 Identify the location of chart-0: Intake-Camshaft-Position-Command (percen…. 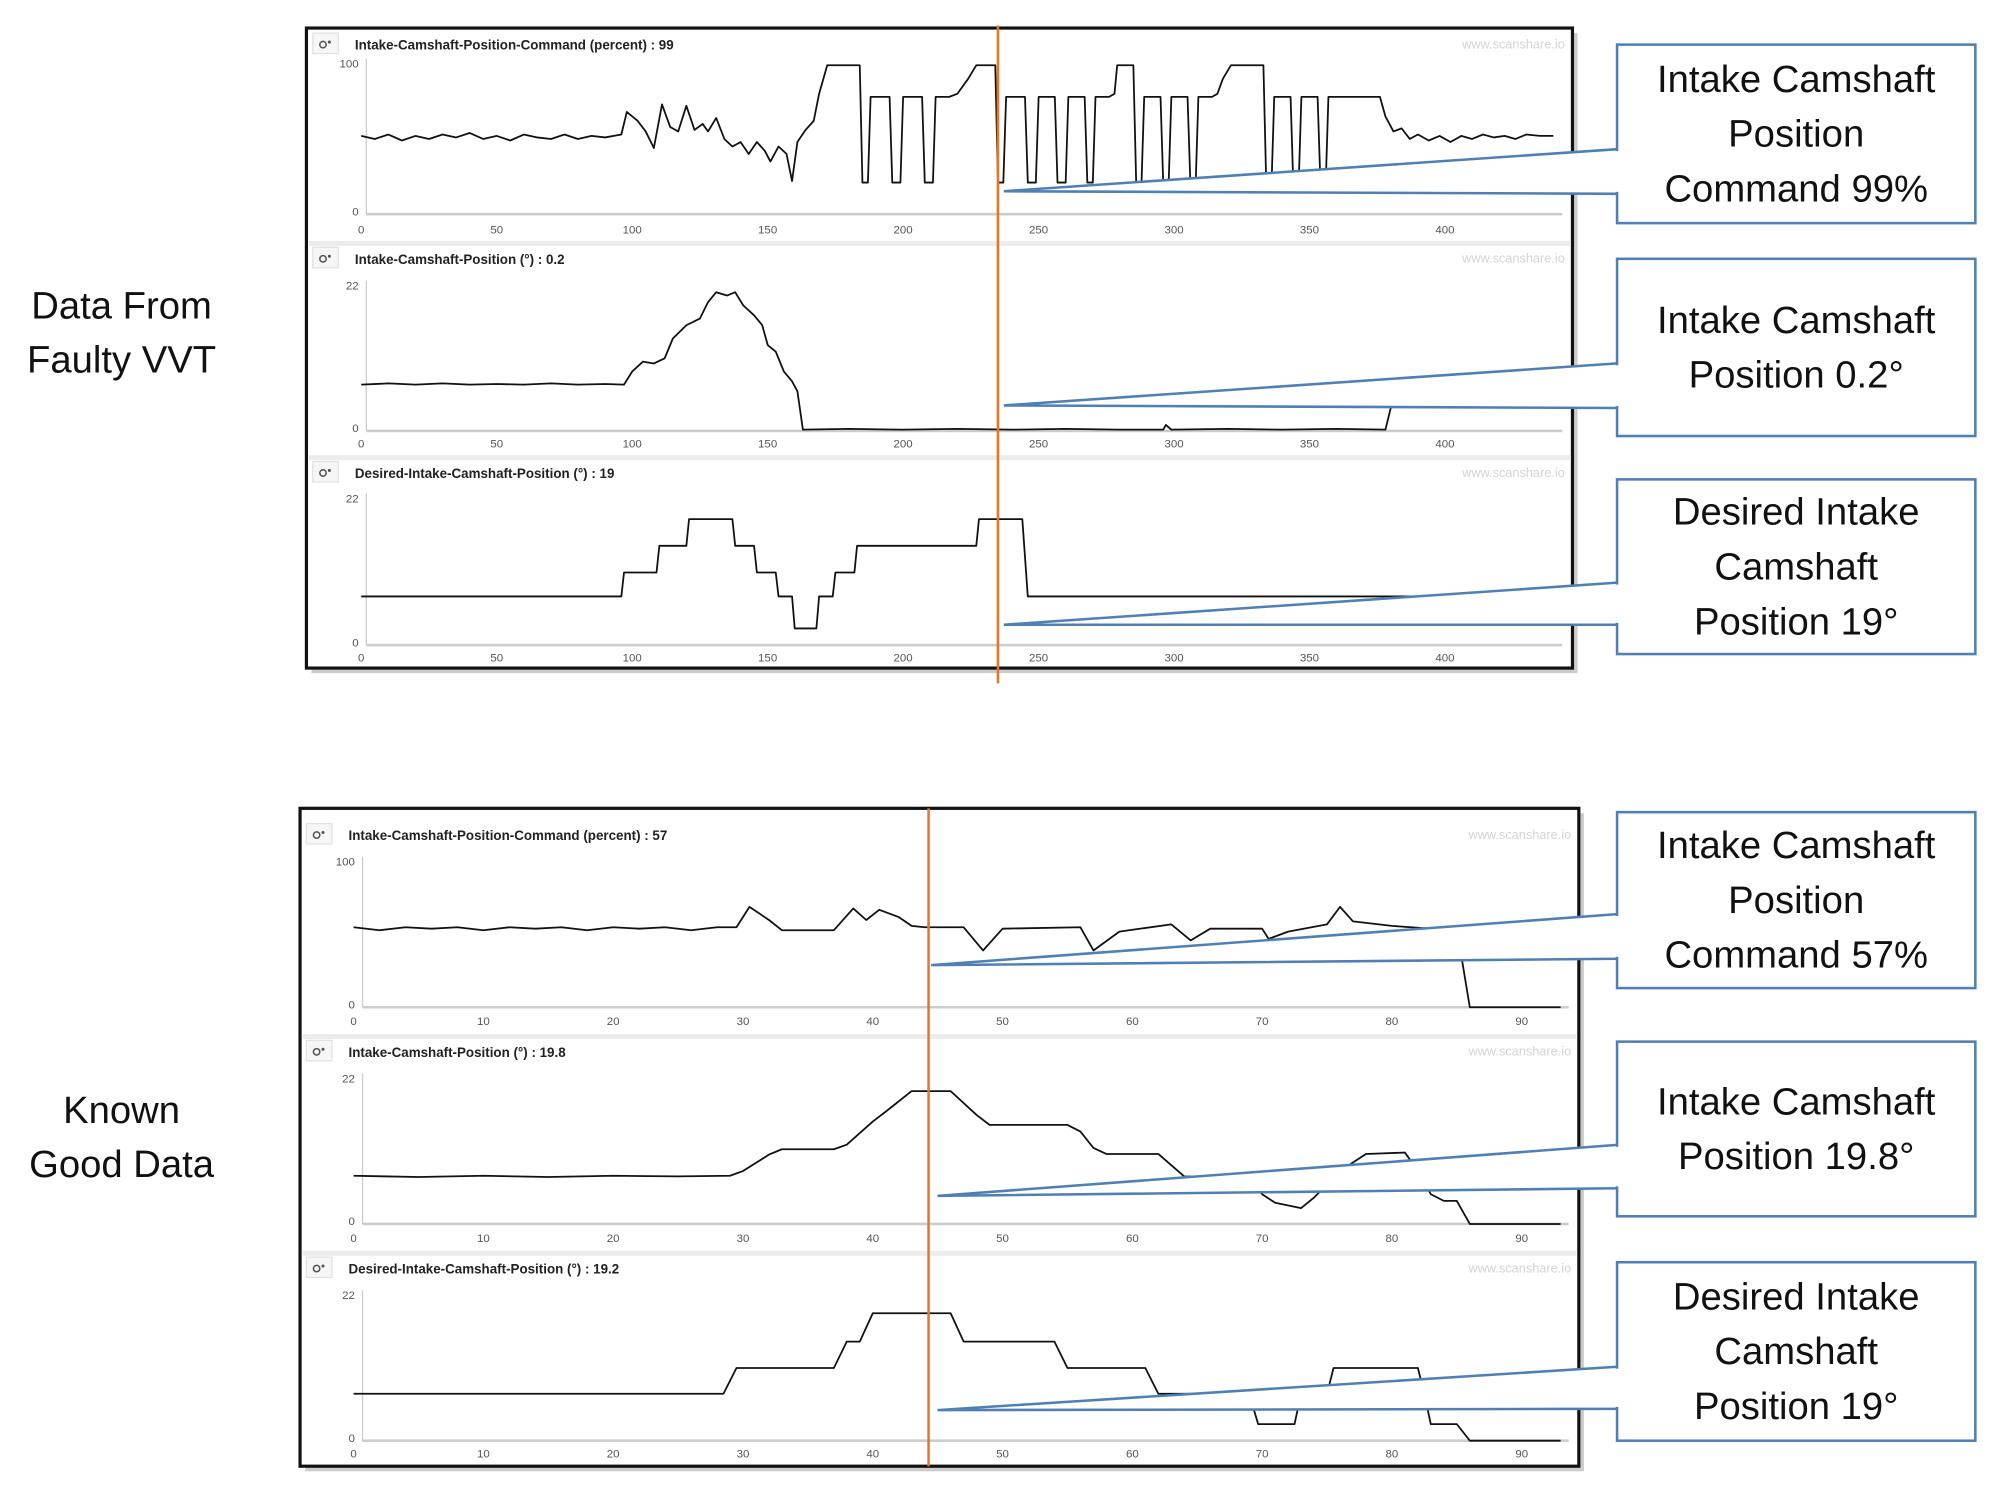
(938, 134).